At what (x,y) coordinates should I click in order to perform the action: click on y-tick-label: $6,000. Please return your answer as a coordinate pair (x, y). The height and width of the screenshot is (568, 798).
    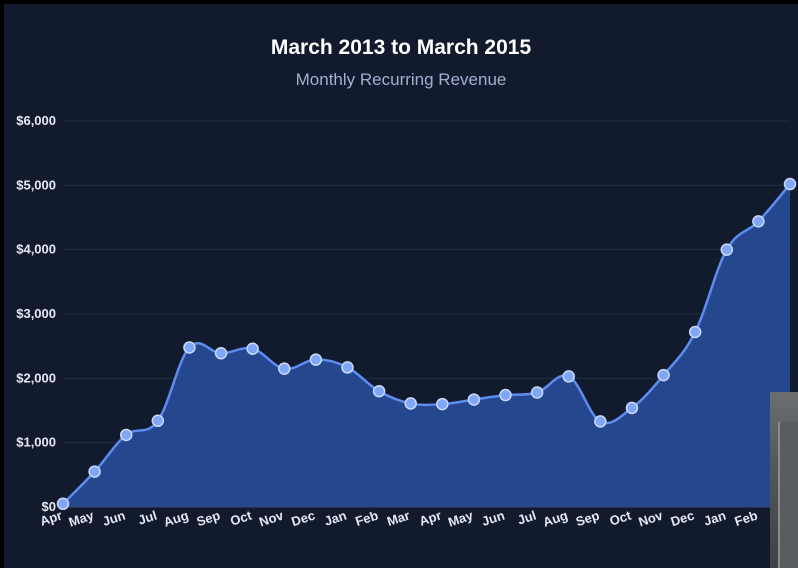
    Looking at the image, I should click on (36, 120).